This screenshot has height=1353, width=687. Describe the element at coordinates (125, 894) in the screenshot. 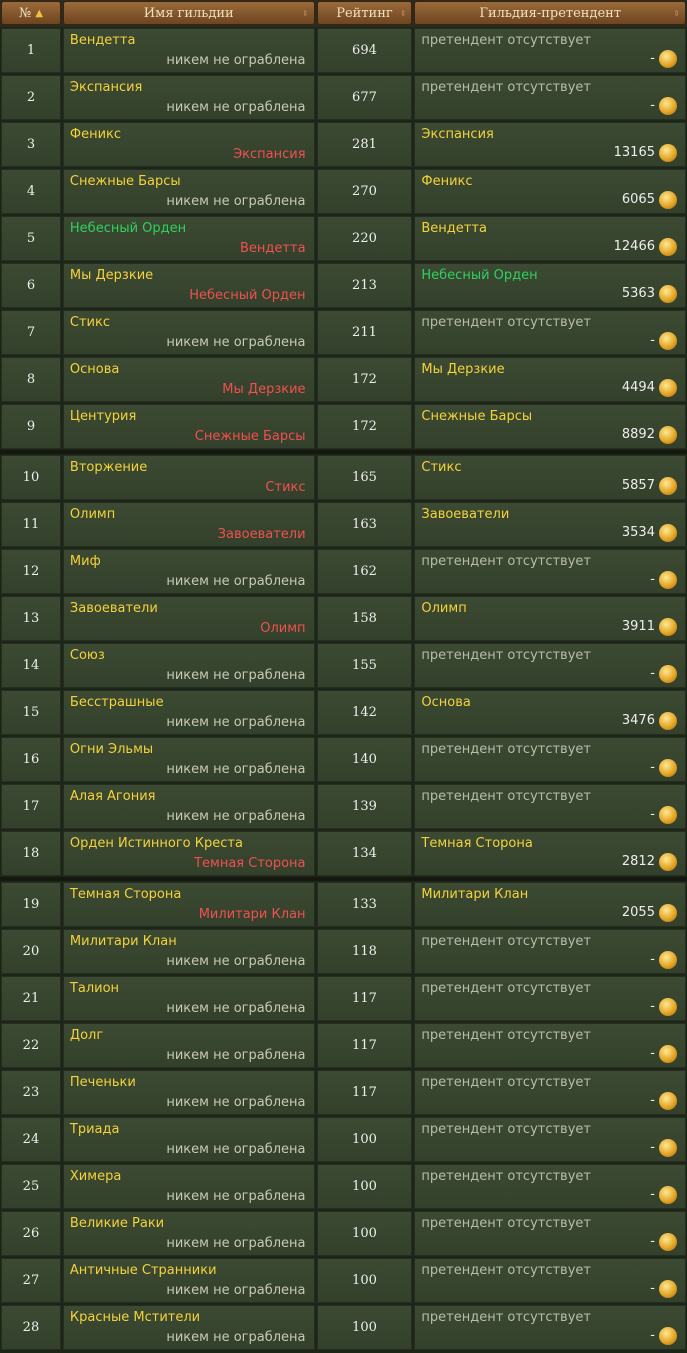

I see `guild-name: Темная Сторона` at that location.